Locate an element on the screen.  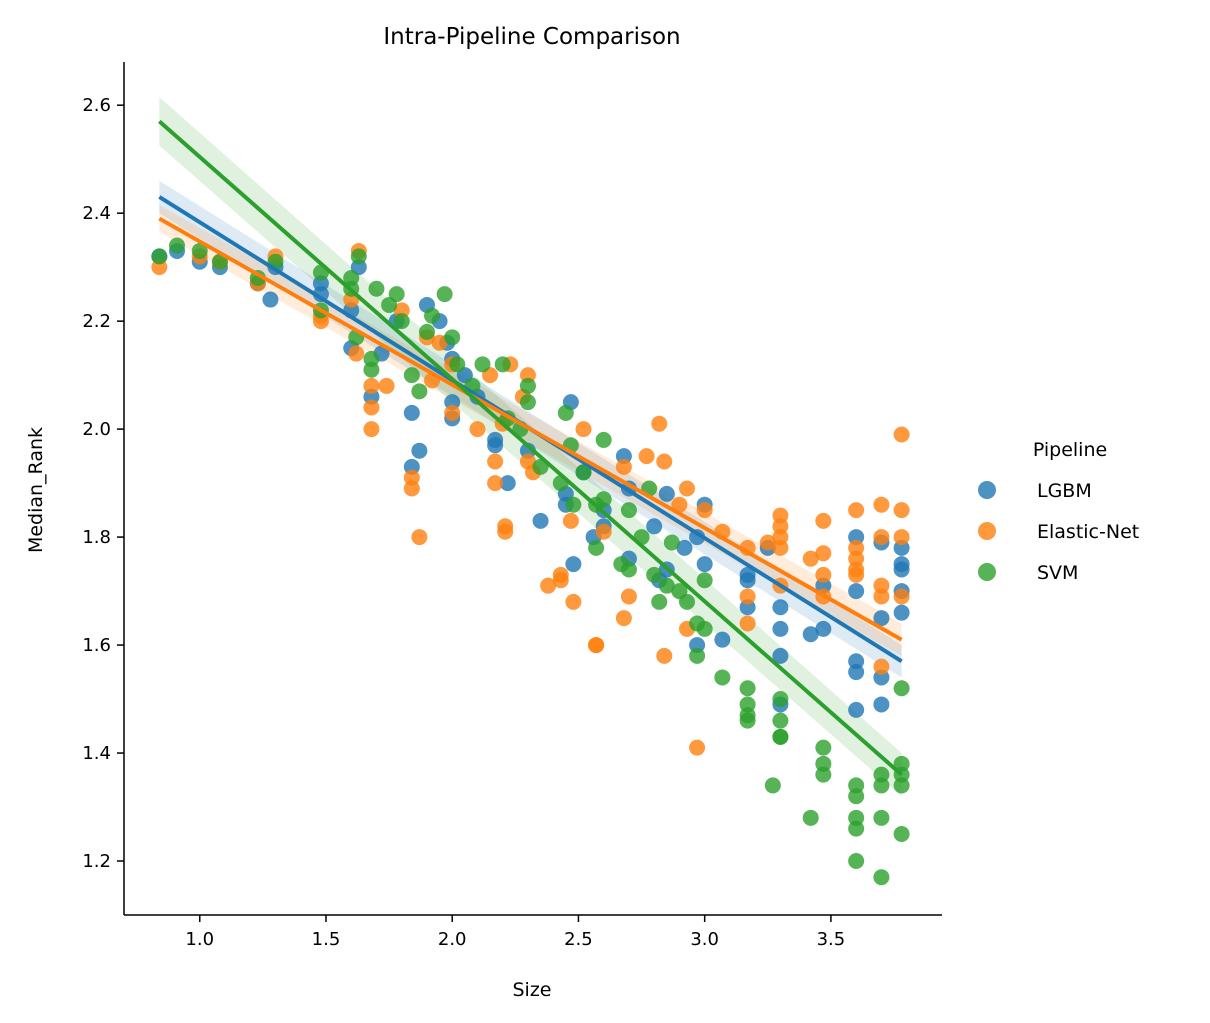
y-axis-ticks: 1.2 1.4 1.6 1.8 2.0 2.2 2.4 2.6 is located at coordinates (103, 483).